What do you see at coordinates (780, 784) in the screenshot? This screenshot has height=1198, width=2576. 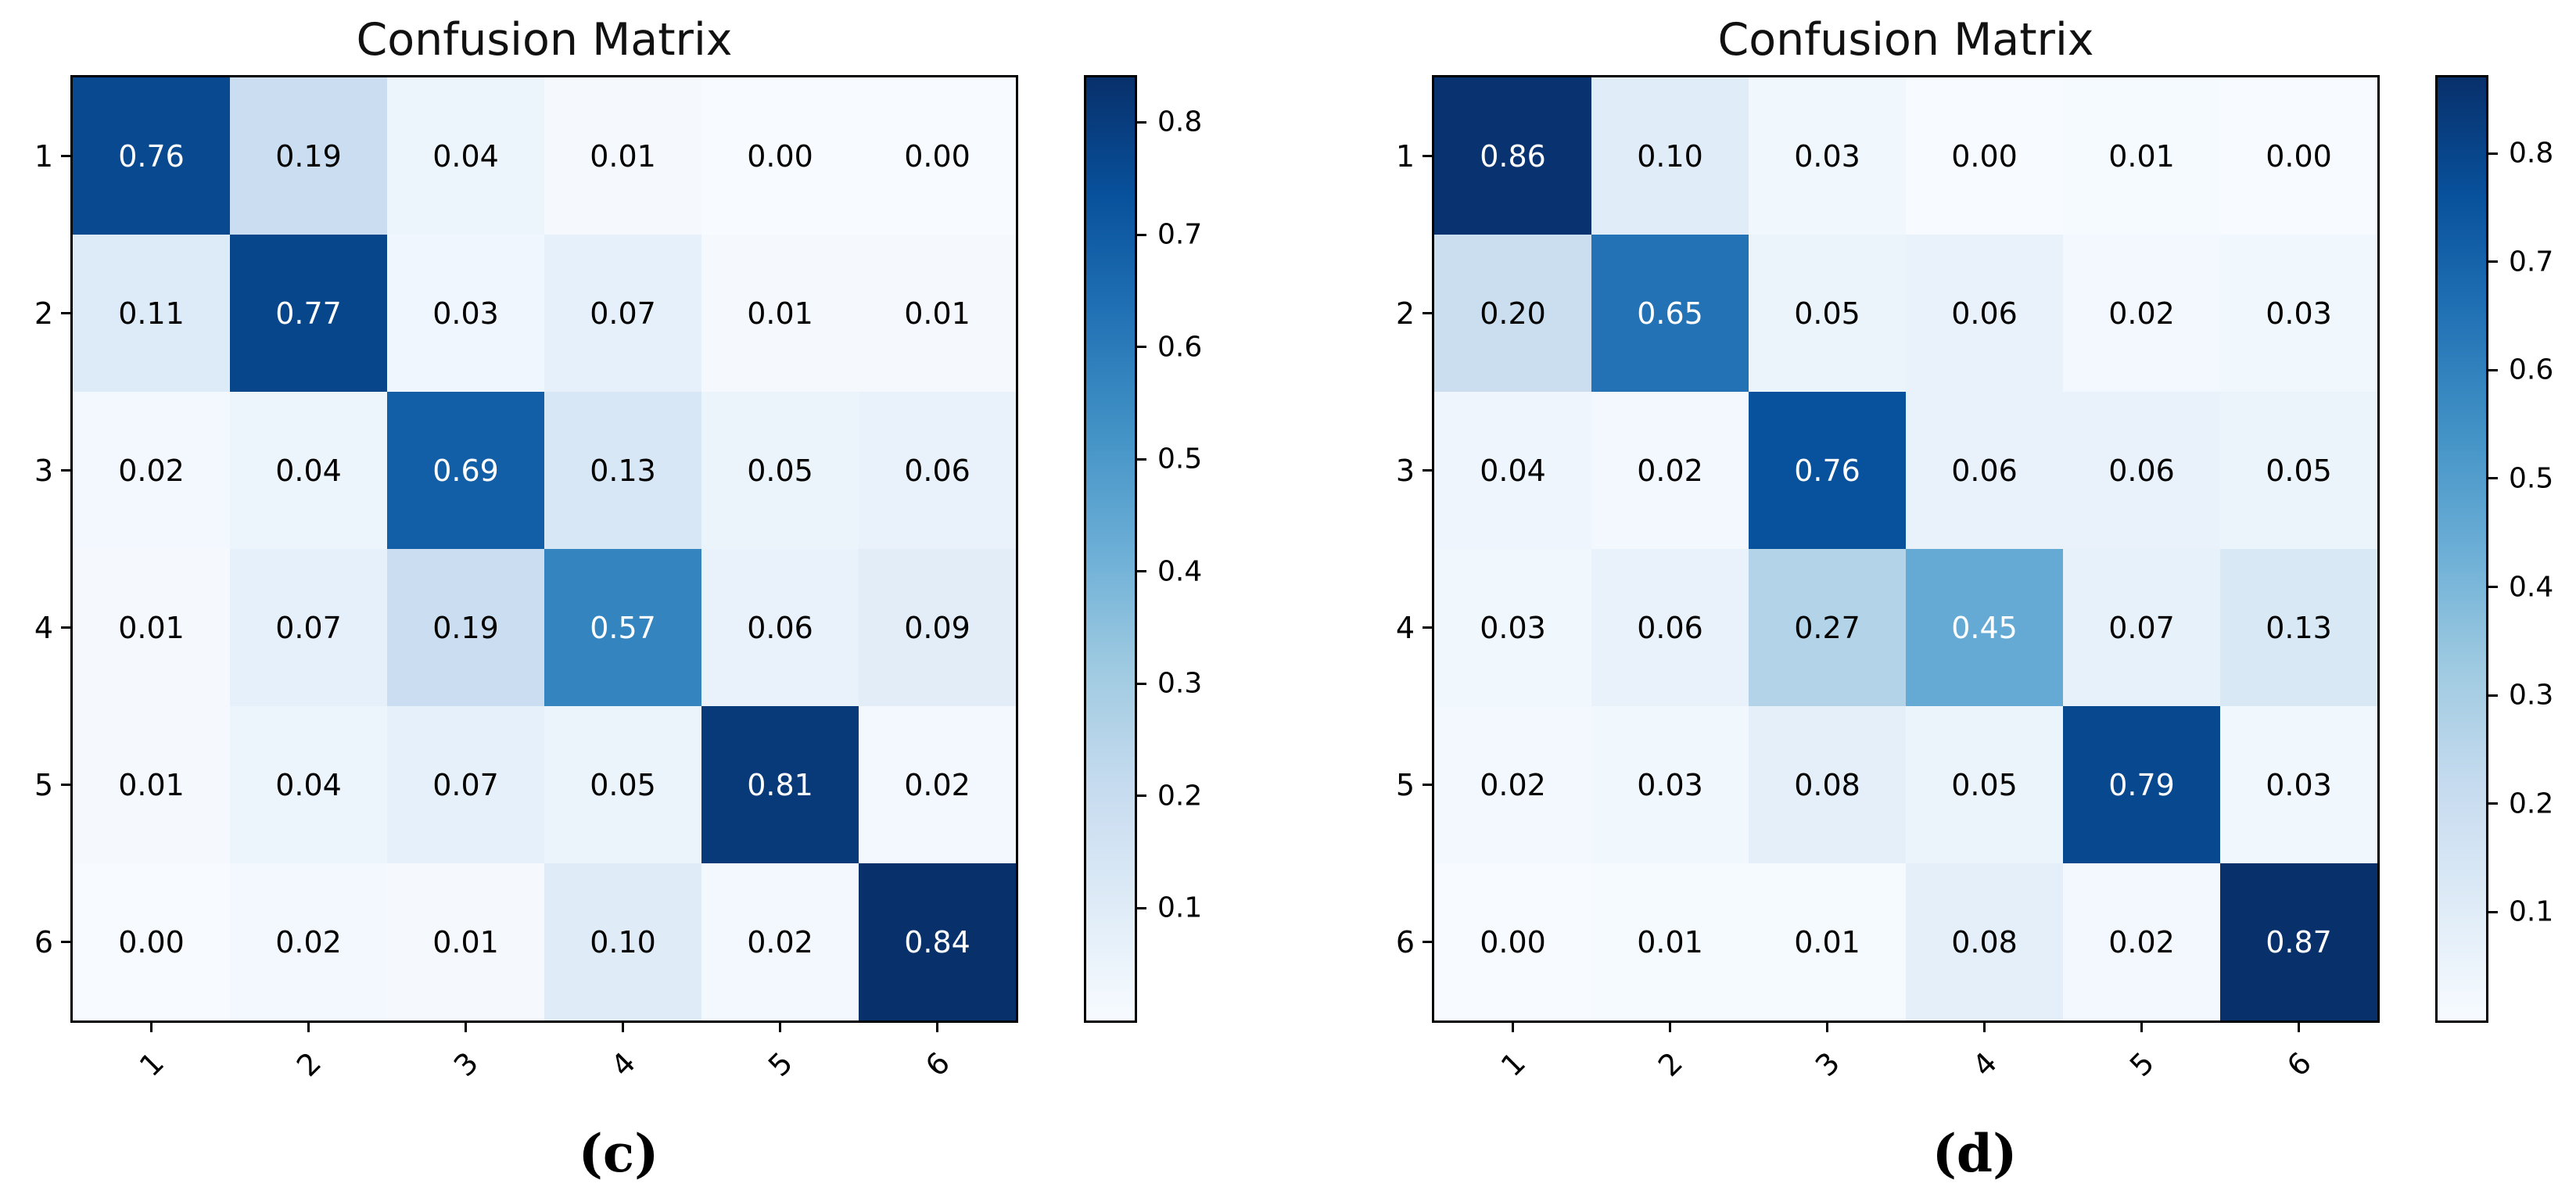 I see `heatmap-cell: 0.81` at bounding box center [780, 784].